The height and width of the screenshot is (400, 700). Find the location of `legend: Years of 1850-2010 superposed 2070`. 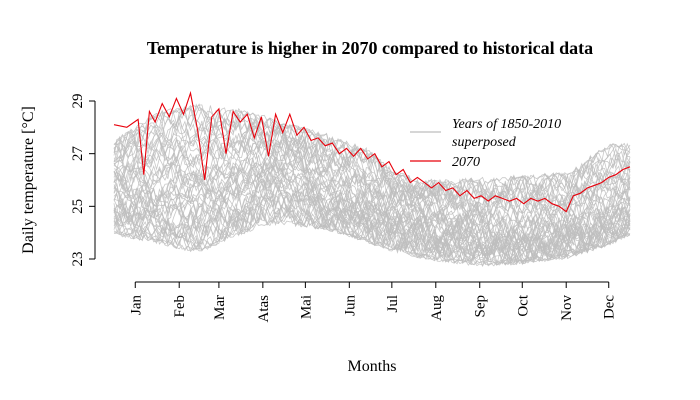

legend: Years of 1850-2010 superposed 2070 is located at coordinates (485, 143).